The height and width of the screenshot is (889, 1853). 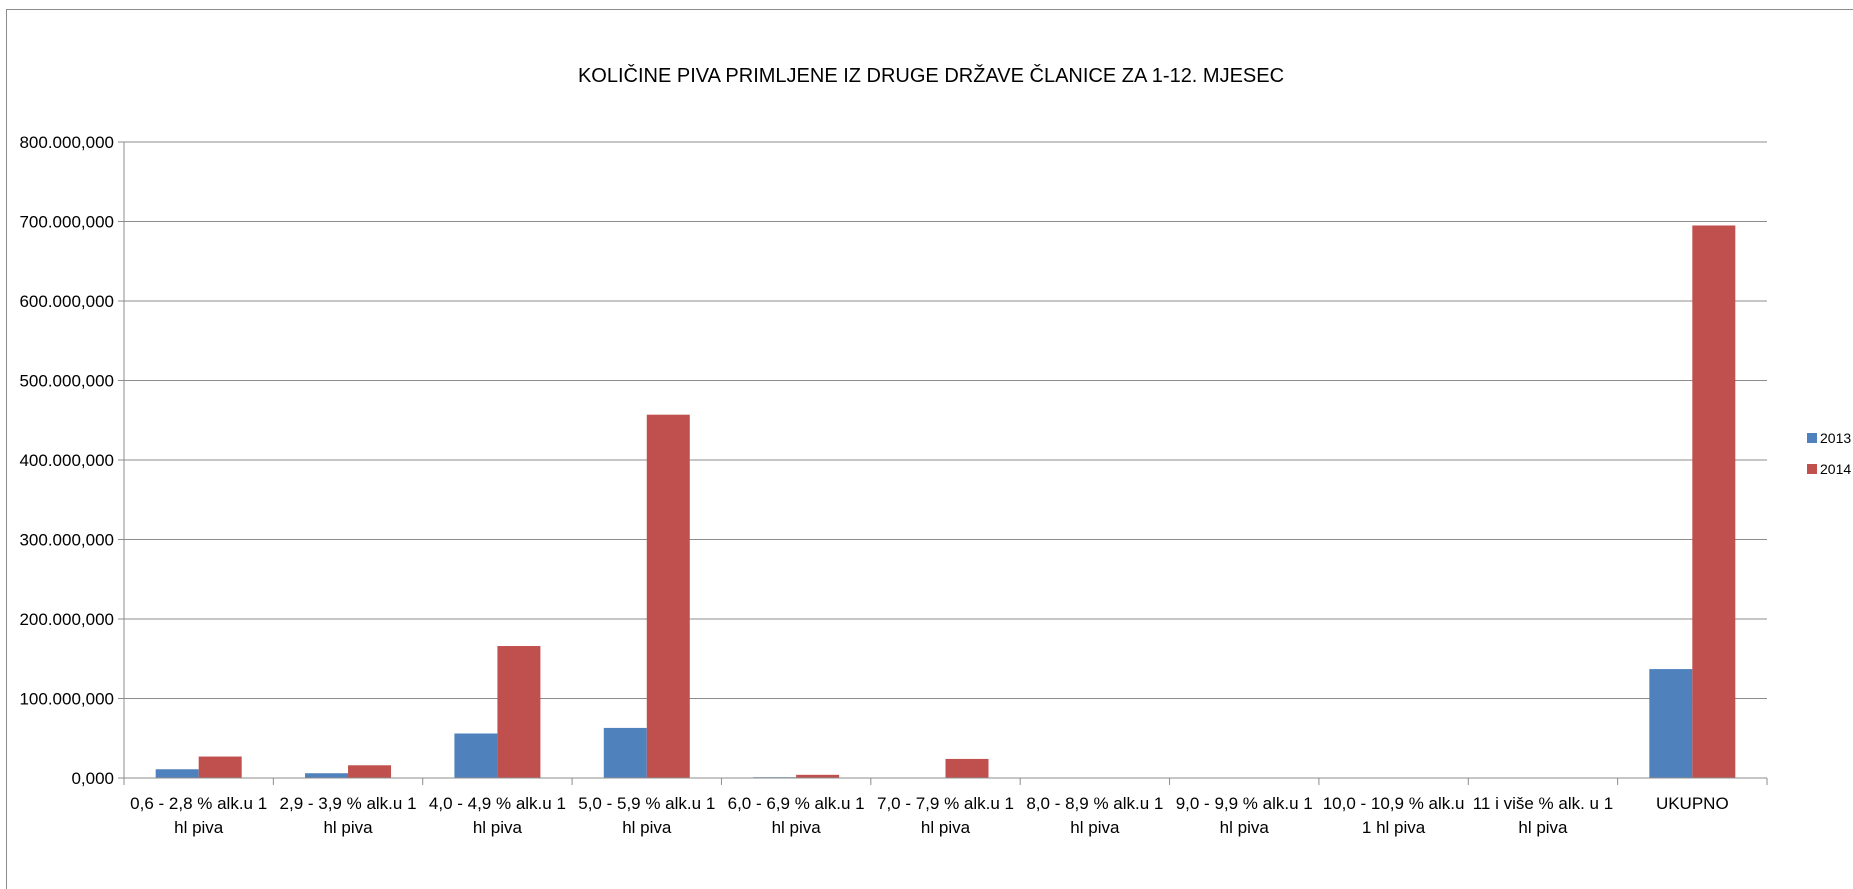 What do you see at coordinates (646, 815) in the screenshot?
I see `x-category-label: 5,0 - 5,9 % alk.u 1 hl piva` at bounding box center [646, 815].